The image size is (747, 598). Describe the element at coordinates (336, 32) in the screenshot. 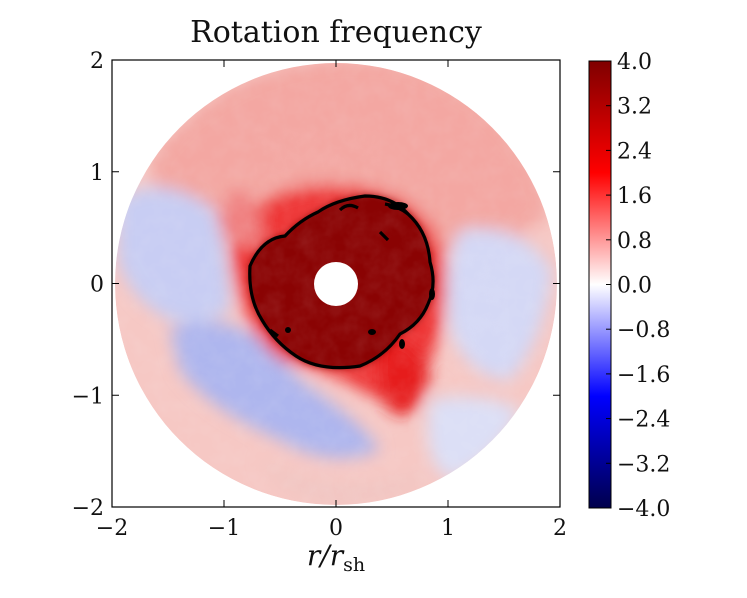

I see `chart-title: Rotation frequency` at that location.